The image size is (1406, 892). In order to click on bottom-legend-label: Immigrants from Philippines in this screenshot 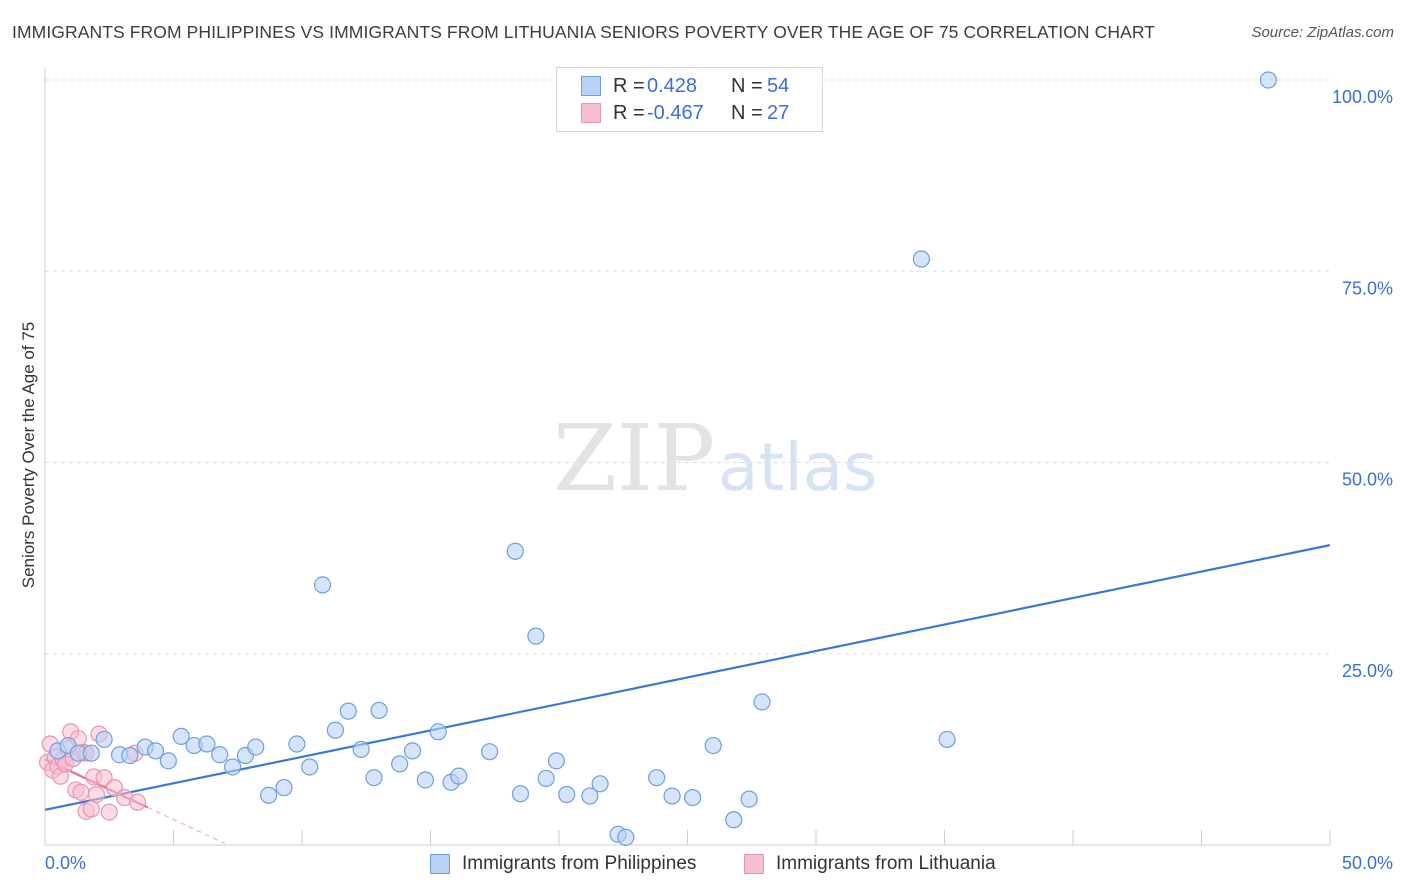, I will do `click(579, 863)`.